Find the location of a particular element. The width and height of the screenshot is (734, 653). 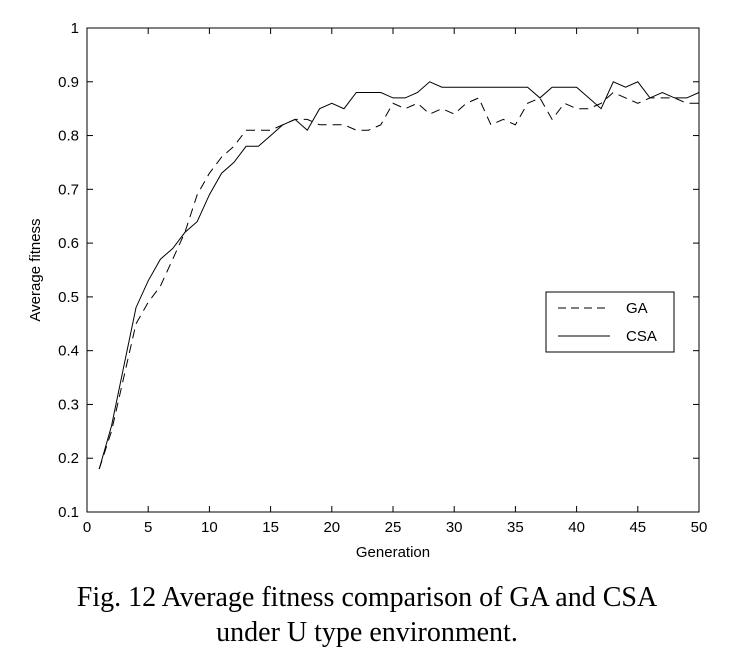

y-tick-label: 0.1 is located at coordinates (68, 512).